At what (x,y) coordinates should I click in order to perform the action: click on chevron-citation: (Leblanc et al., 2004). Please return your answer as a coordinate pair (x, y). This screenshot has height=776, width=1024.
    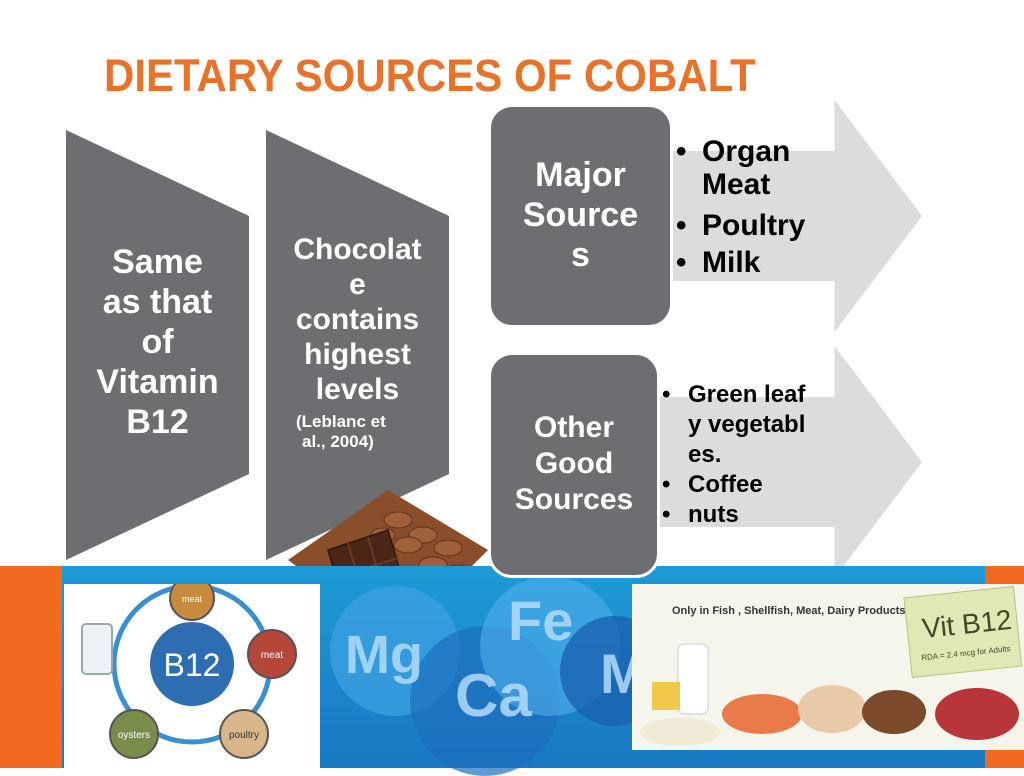
    Looking at the image, I should click on (361, 432).